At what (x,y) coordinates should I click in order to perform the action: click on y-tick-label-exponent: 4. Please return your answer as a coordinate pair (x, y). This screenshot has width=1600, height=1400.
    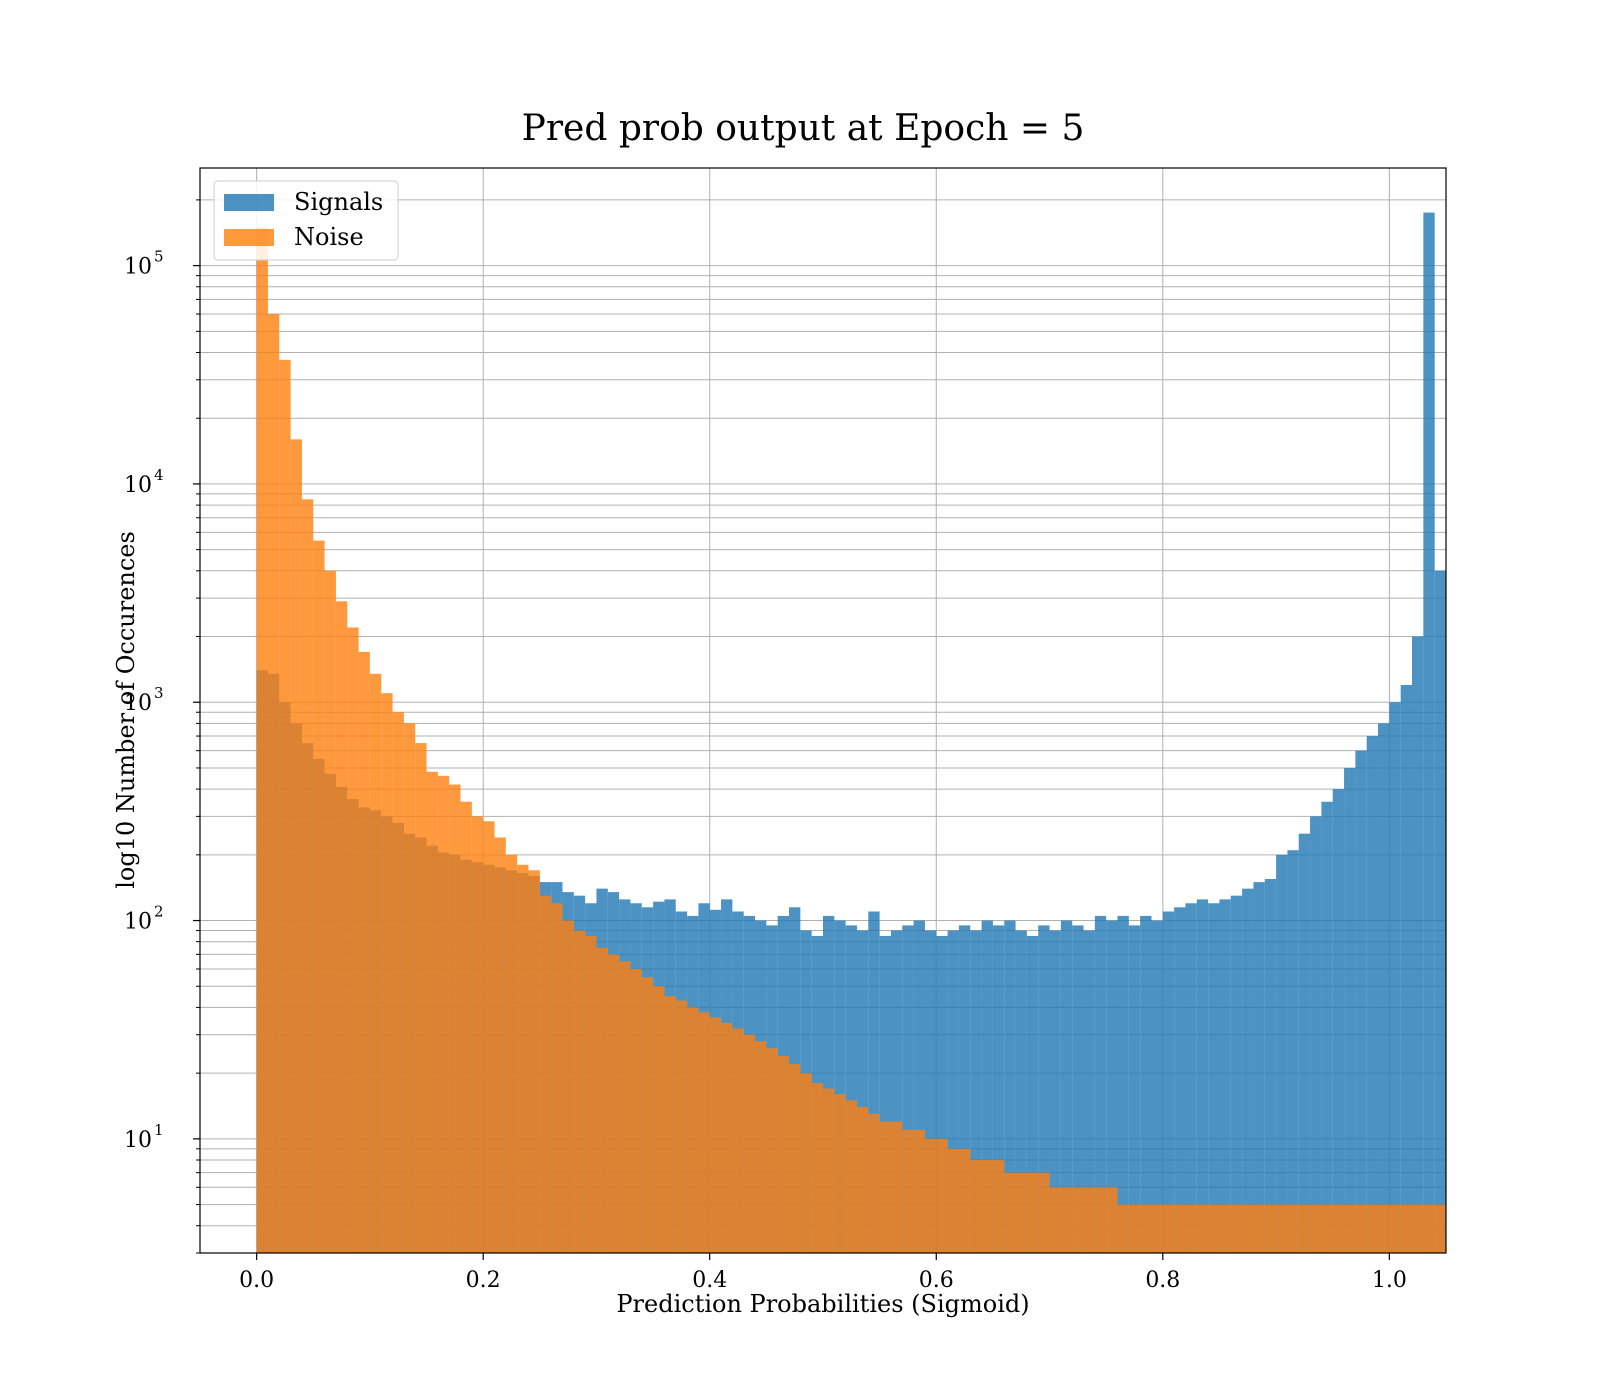
    Looking at the image, I should click on (159, 475).